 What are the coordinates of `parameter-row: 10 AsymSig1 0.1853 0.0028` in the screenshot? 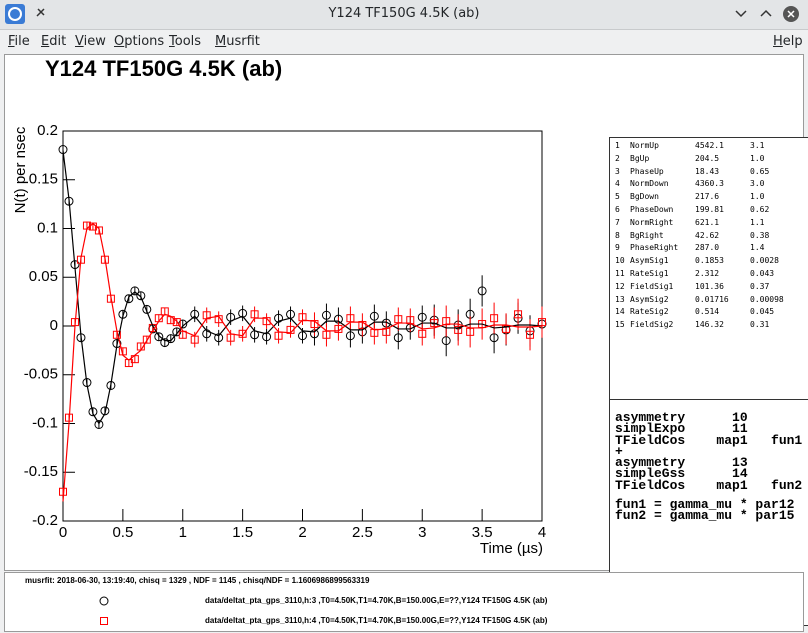 It's located at (709, 262).